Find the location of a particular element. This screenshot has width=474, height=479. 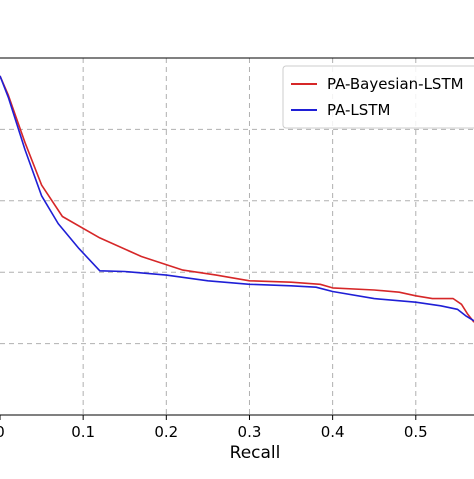

legend: PA-Bayesian-LSTM PA-LSTM is located at coordinates (378, 97).